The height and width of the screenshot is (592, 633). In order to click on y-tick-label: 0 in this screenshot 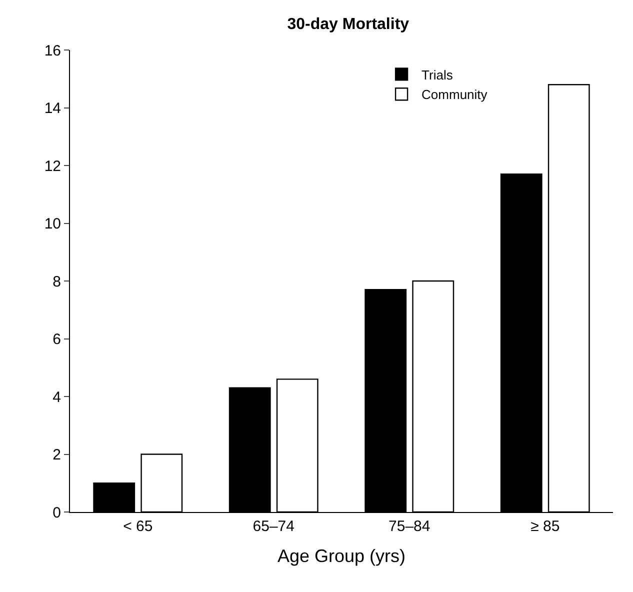, I will do `click(56, 513)`.